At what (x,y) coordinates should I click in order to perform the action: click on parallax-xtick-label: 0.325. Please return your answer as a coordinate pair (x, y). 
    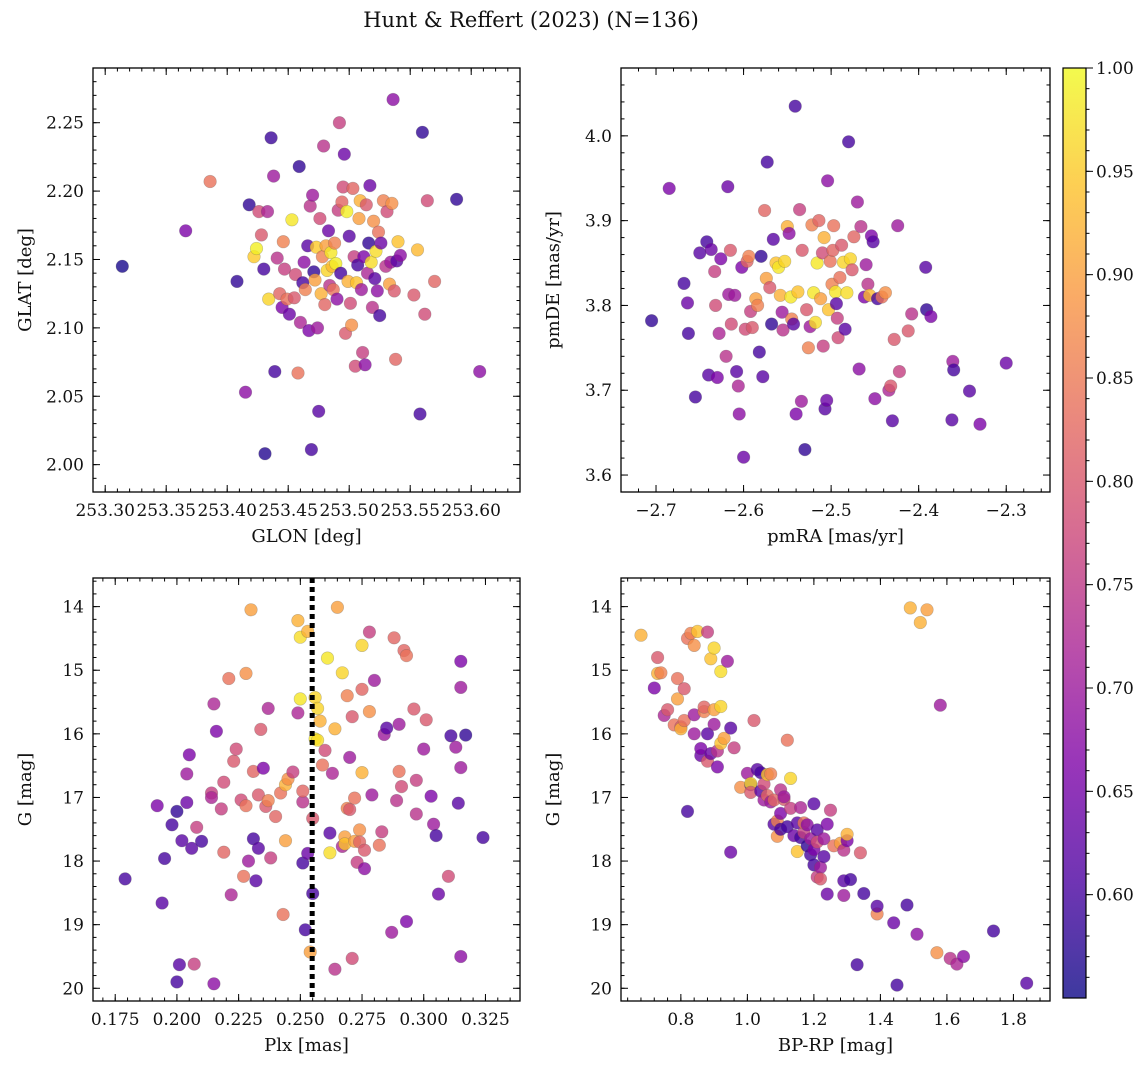
    Looking at the image, I should click on (485, 1020).